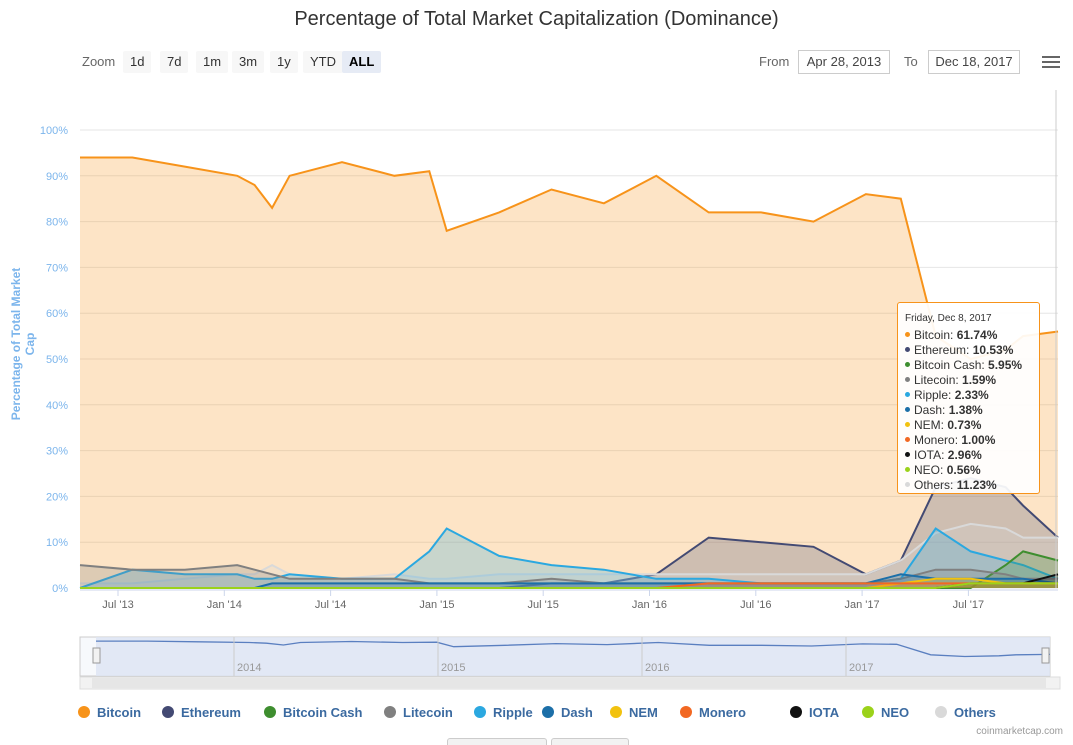 The width and height of the screenshot is (1073, 745). Describe the element at coordinates (323, 712) in the screenshot. I see `legend-label: Bitcoin Cash` at that location.